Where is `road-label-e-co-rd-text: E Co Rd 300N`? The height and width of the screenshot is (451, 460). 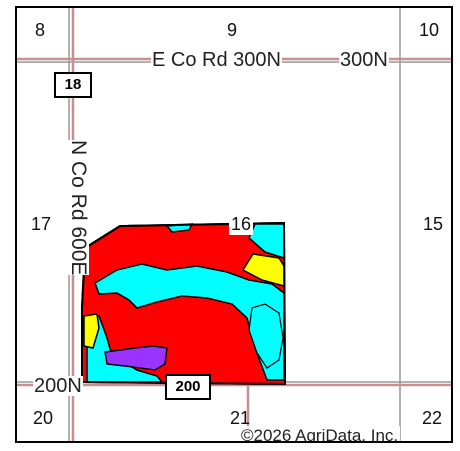
road-label-e-co-rd-text: E Co Rd 300N is located at coordinates (216, 60).